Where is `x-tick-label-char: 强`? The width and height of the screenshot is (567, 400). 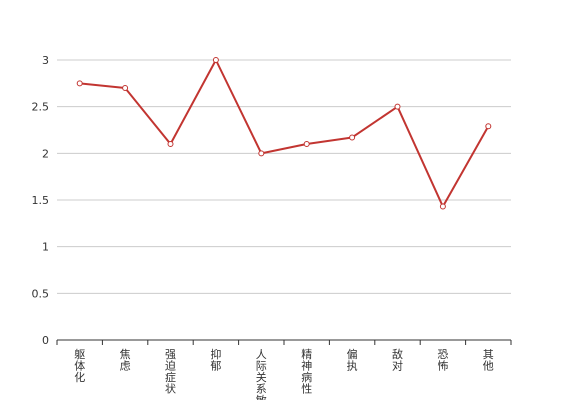
x-tick-label-char: 强 is located at coordinates (170, 354).